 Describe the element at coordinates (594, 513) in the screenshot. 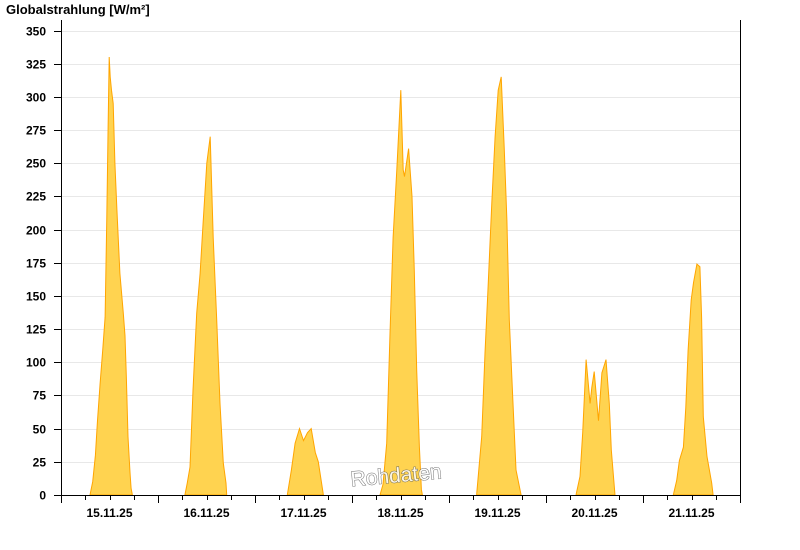

I see `x-tick-label: 20.11.25` at that location.